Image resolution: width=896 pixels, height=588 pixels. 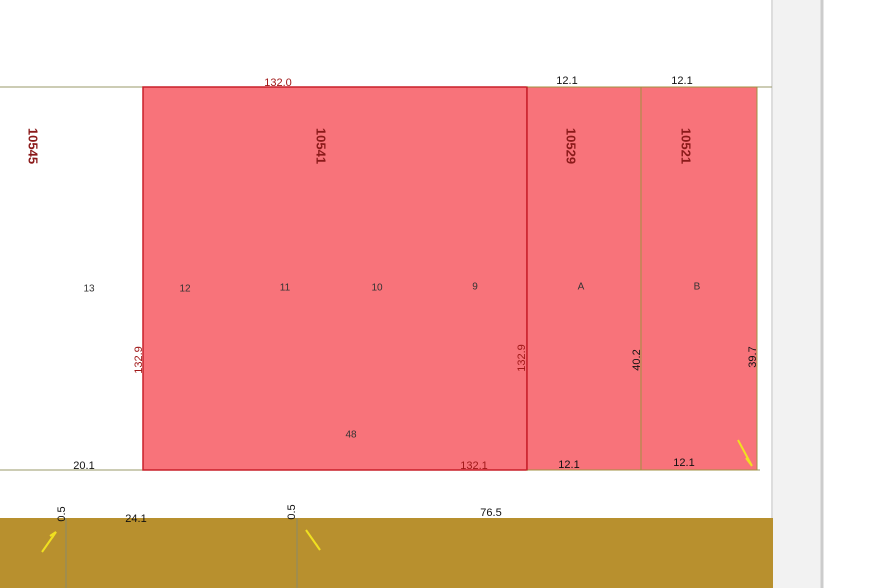 What do you see at coordinates (278, 83) in the screenshot?
I see `dimension: 132.0` at bounding box center [278, 83].